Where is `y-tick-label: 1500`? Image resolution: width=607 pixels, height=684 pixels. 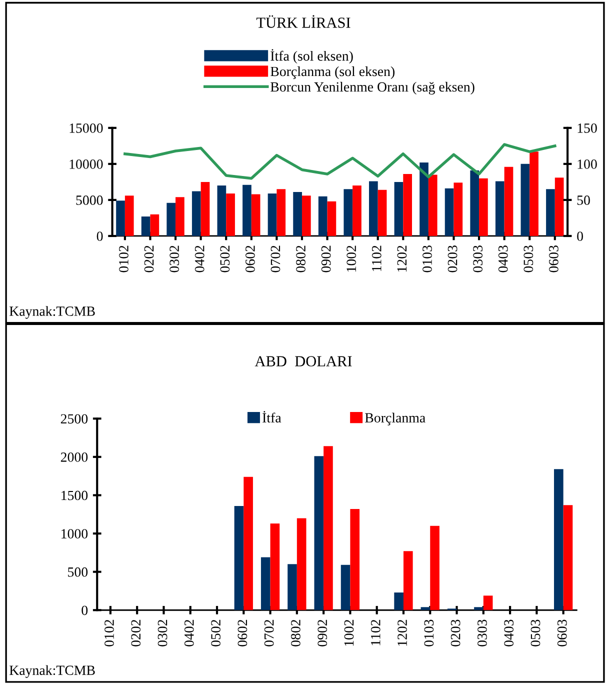 y-tick-label: 1500 is located at coordinates (75, 495).